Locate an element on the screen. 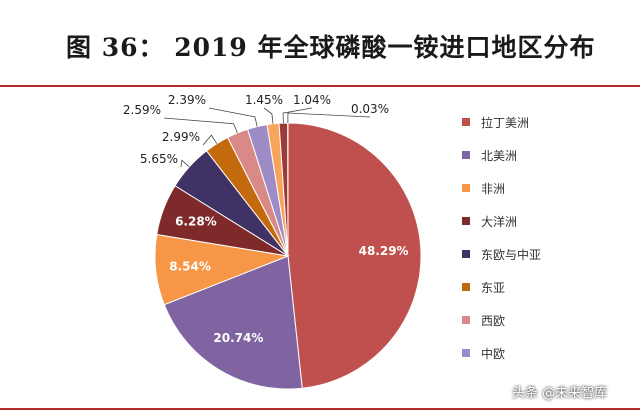 This screenshot has height=417, width=640. legend-label: 拉丁美洲 is located at coordinates (505, 122).